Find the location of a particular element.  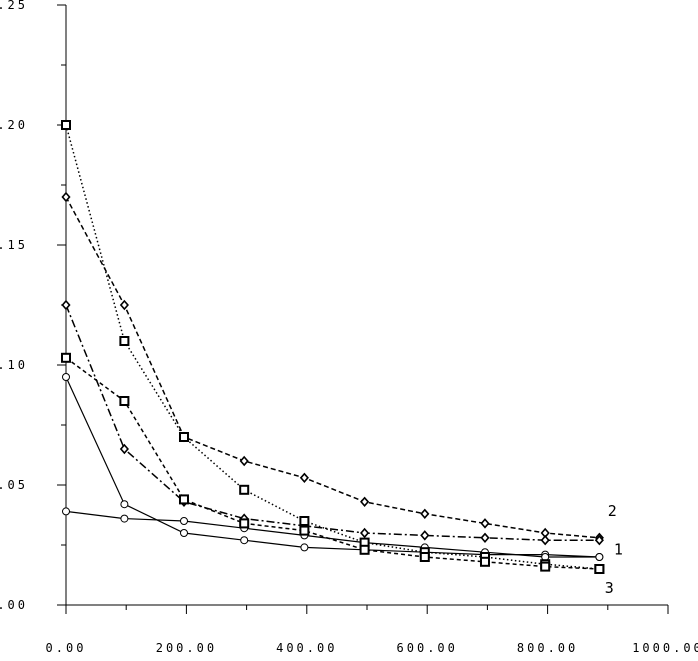

x-tick-label: 400.00 is located at coordinates (306, 648).